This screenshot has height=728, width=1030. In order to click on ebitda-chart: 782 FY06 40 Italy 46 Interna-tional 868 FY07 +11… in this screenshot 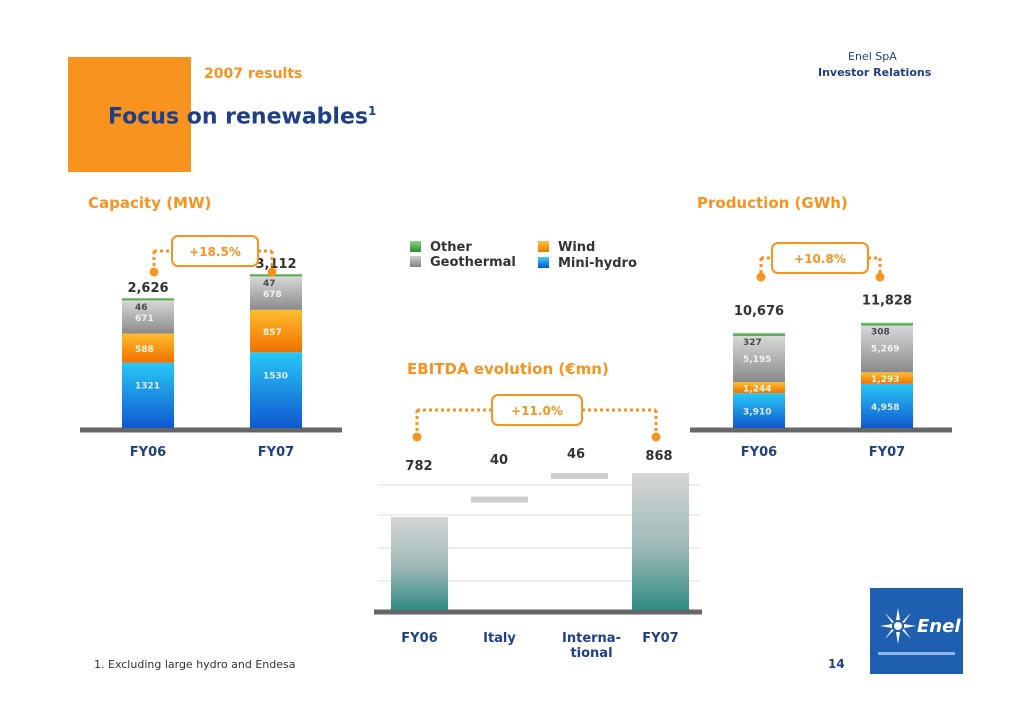, I will do `click(538, 527)`.